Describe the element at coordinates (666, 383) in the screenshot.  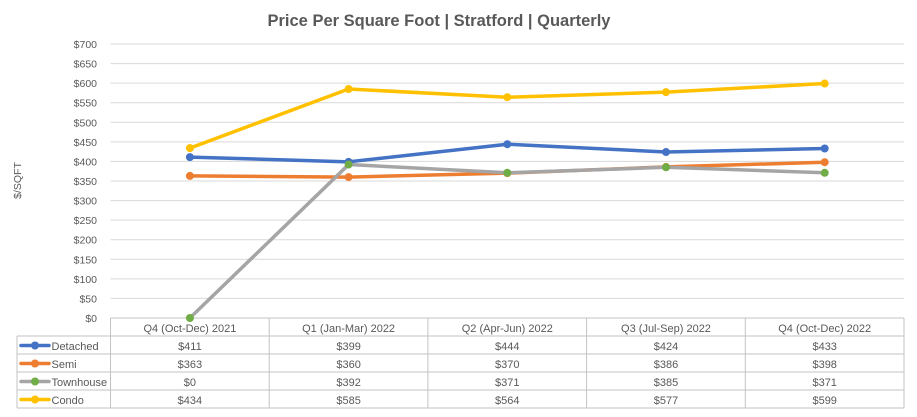
I see `svg-text: $385` at that location.